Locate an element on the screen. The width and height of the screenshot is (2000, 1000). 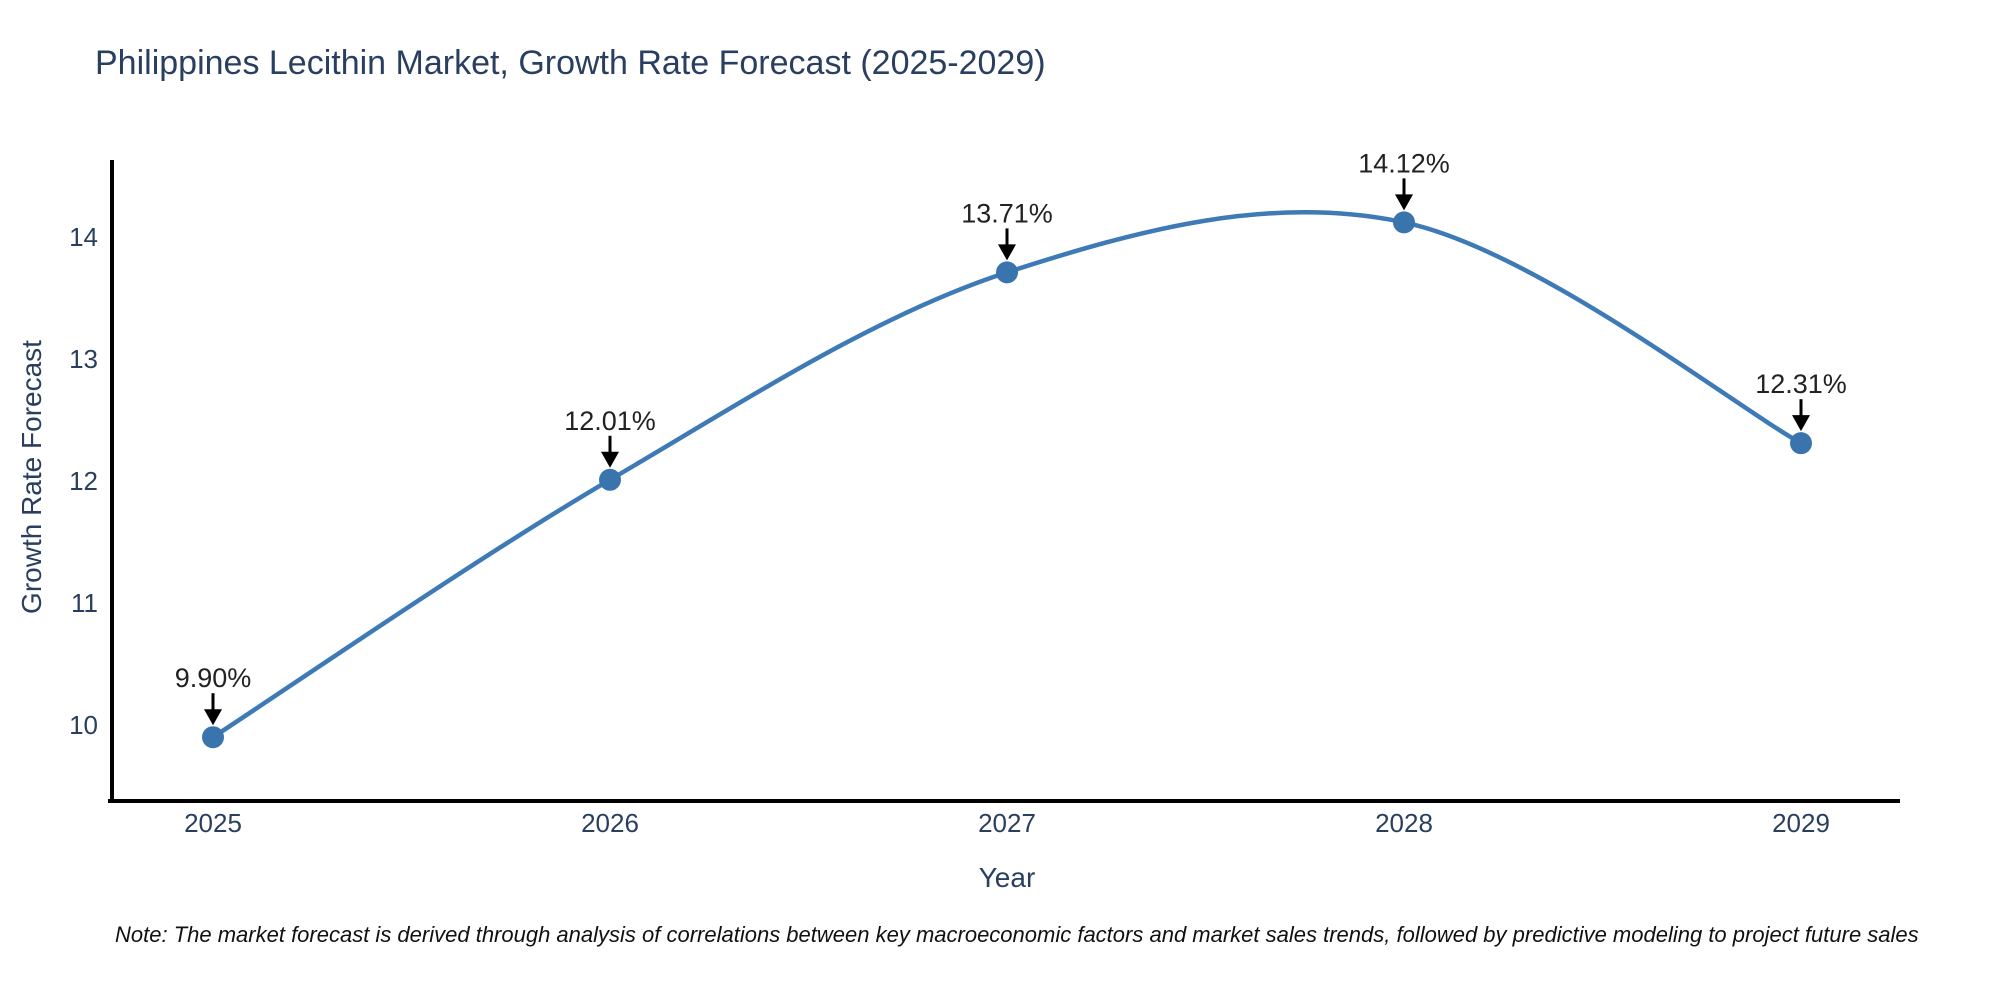
point-value-label: 13.71% is located at coordinates (1007, 213).